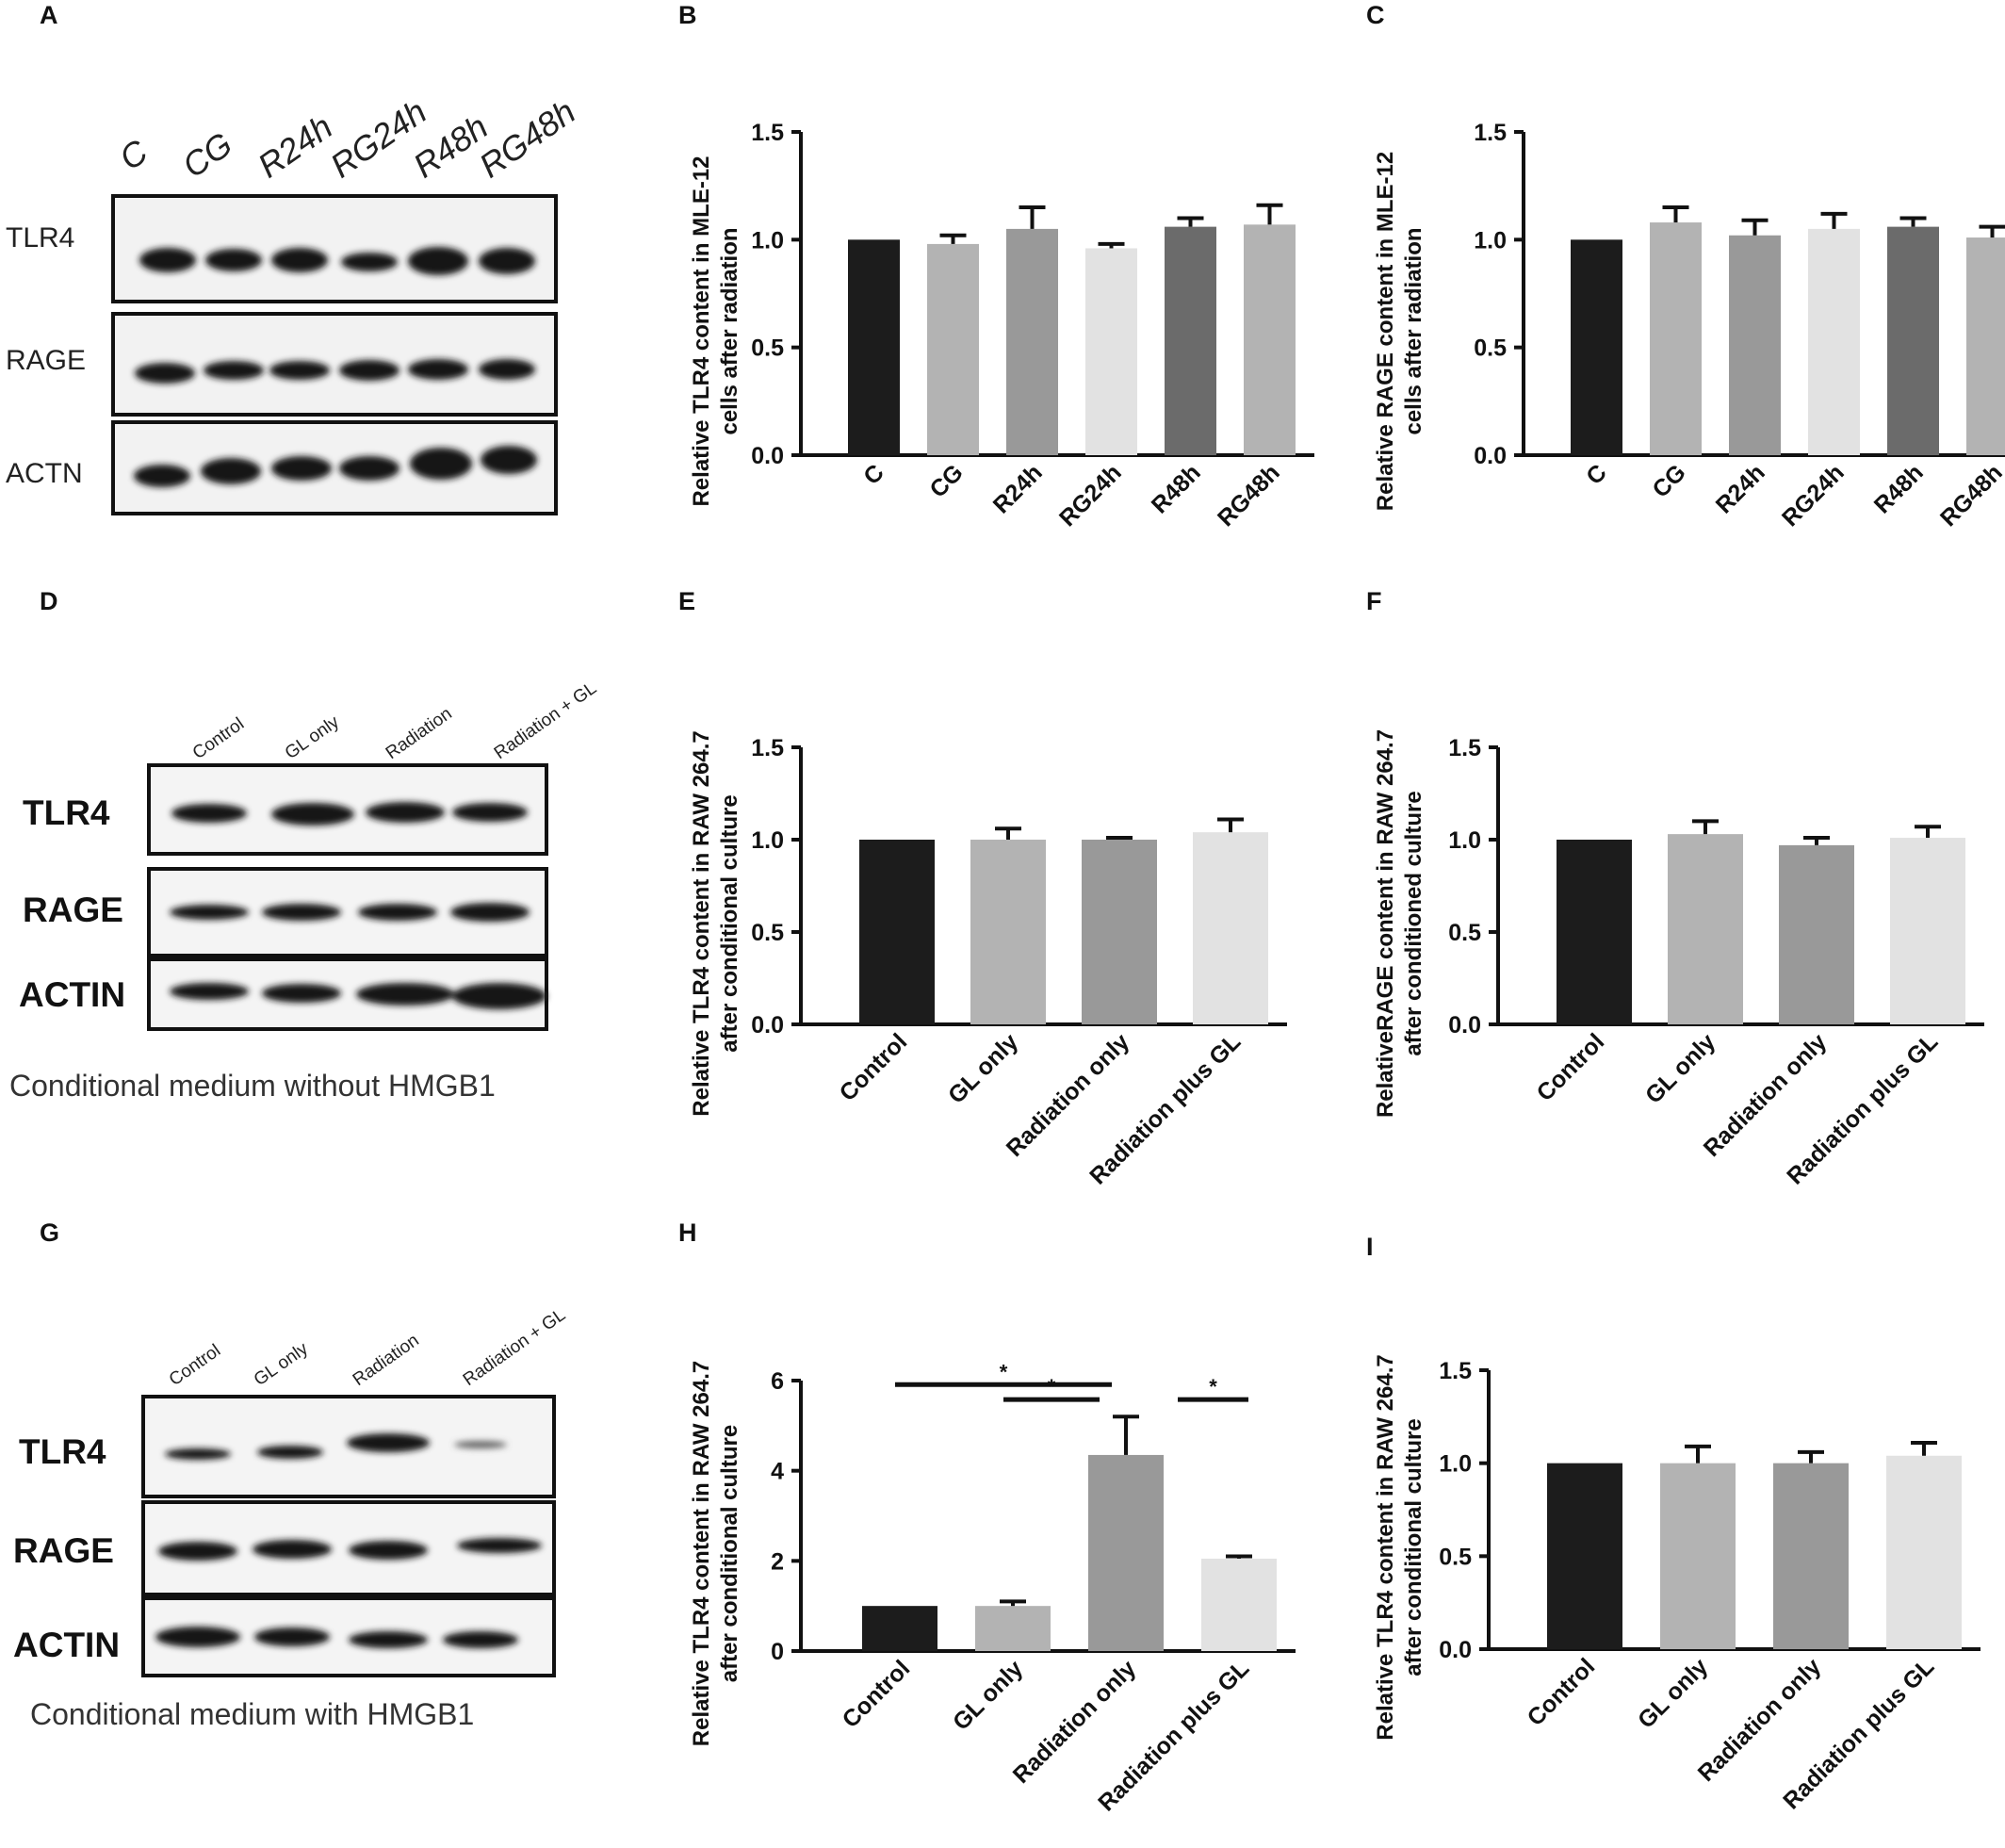  Describe the element at coordinates (778, 1472) in the screenshot. I see `y-tick-label: 4` at that location.